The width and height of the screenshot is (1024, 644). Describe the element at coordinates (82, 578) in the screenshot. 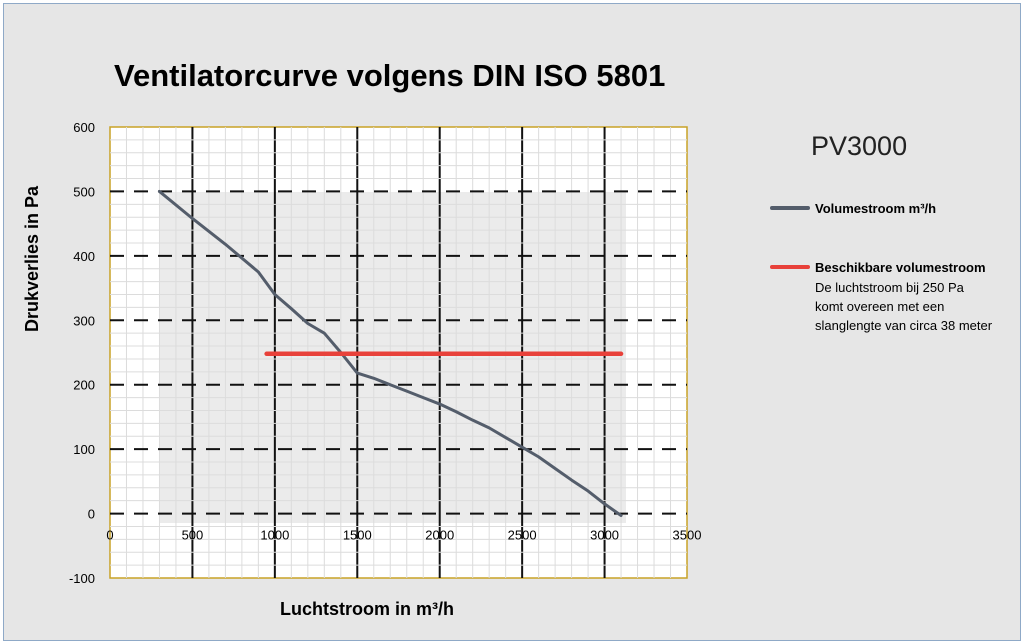

I see `y-tick-label: -100` at that location.